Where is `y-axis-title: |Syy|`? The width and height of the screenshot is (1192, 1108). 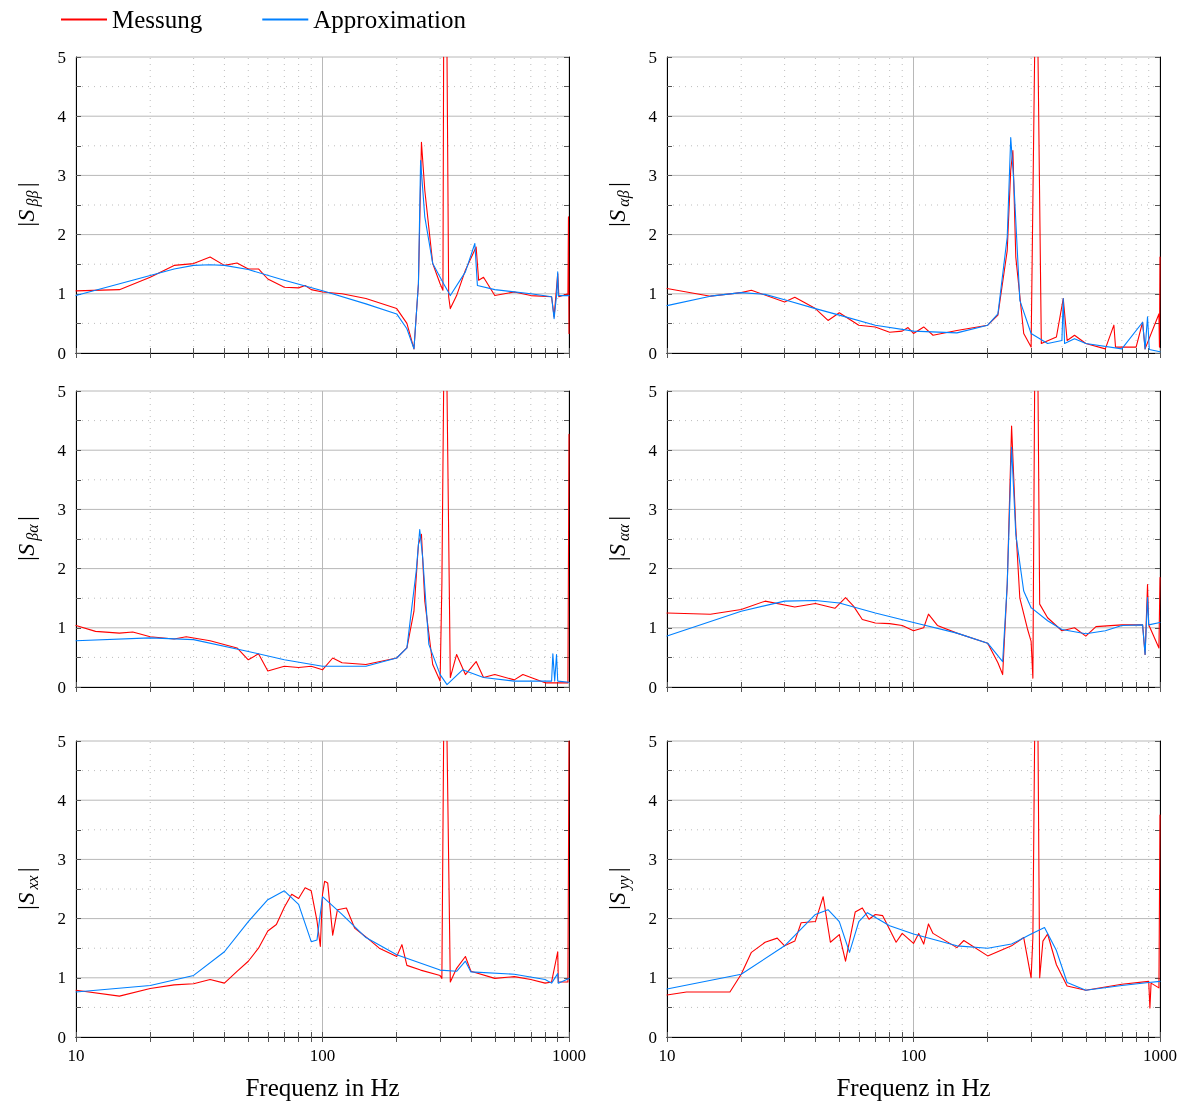
y-axis-title: |Syy| is located at coordinates (618, 889).